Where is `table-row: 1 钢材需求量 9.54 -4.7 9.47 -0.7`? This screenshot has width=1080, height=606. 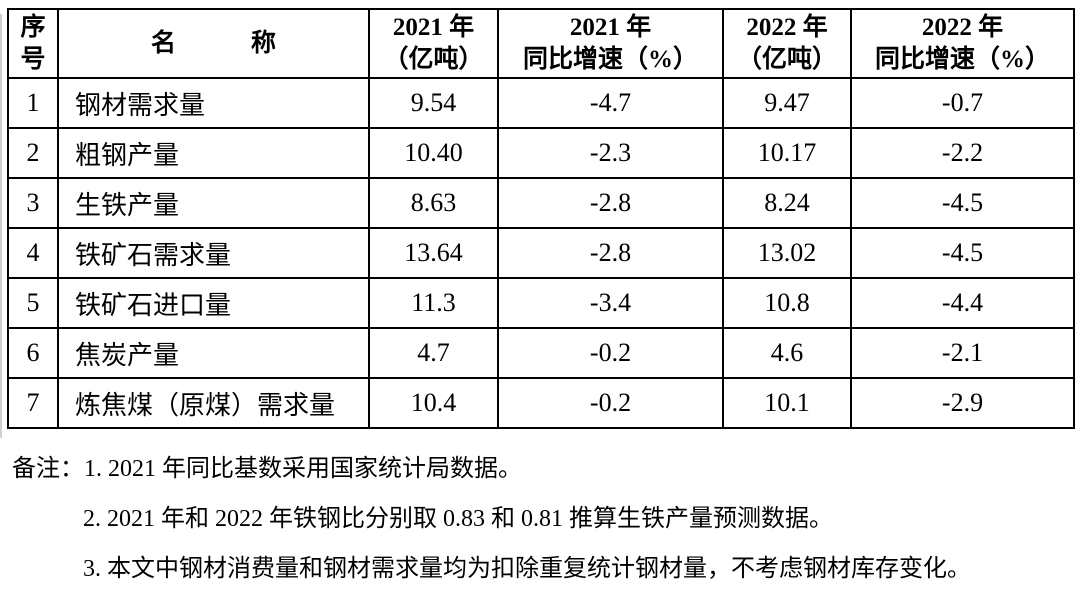 table-row: 1 钢材需求量 9.54 -4.7 9.47 -0.7 is located at coordinates (541, 103).